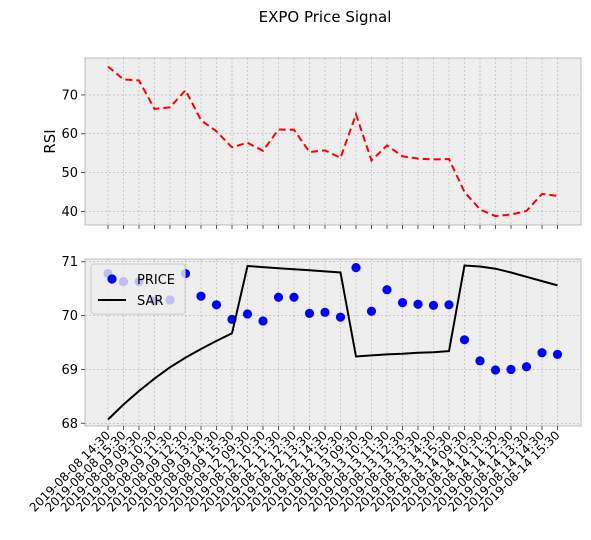 This screenshot has height=540, width=591. I want to click on y-axis-label: RSI, so click(50, 141).